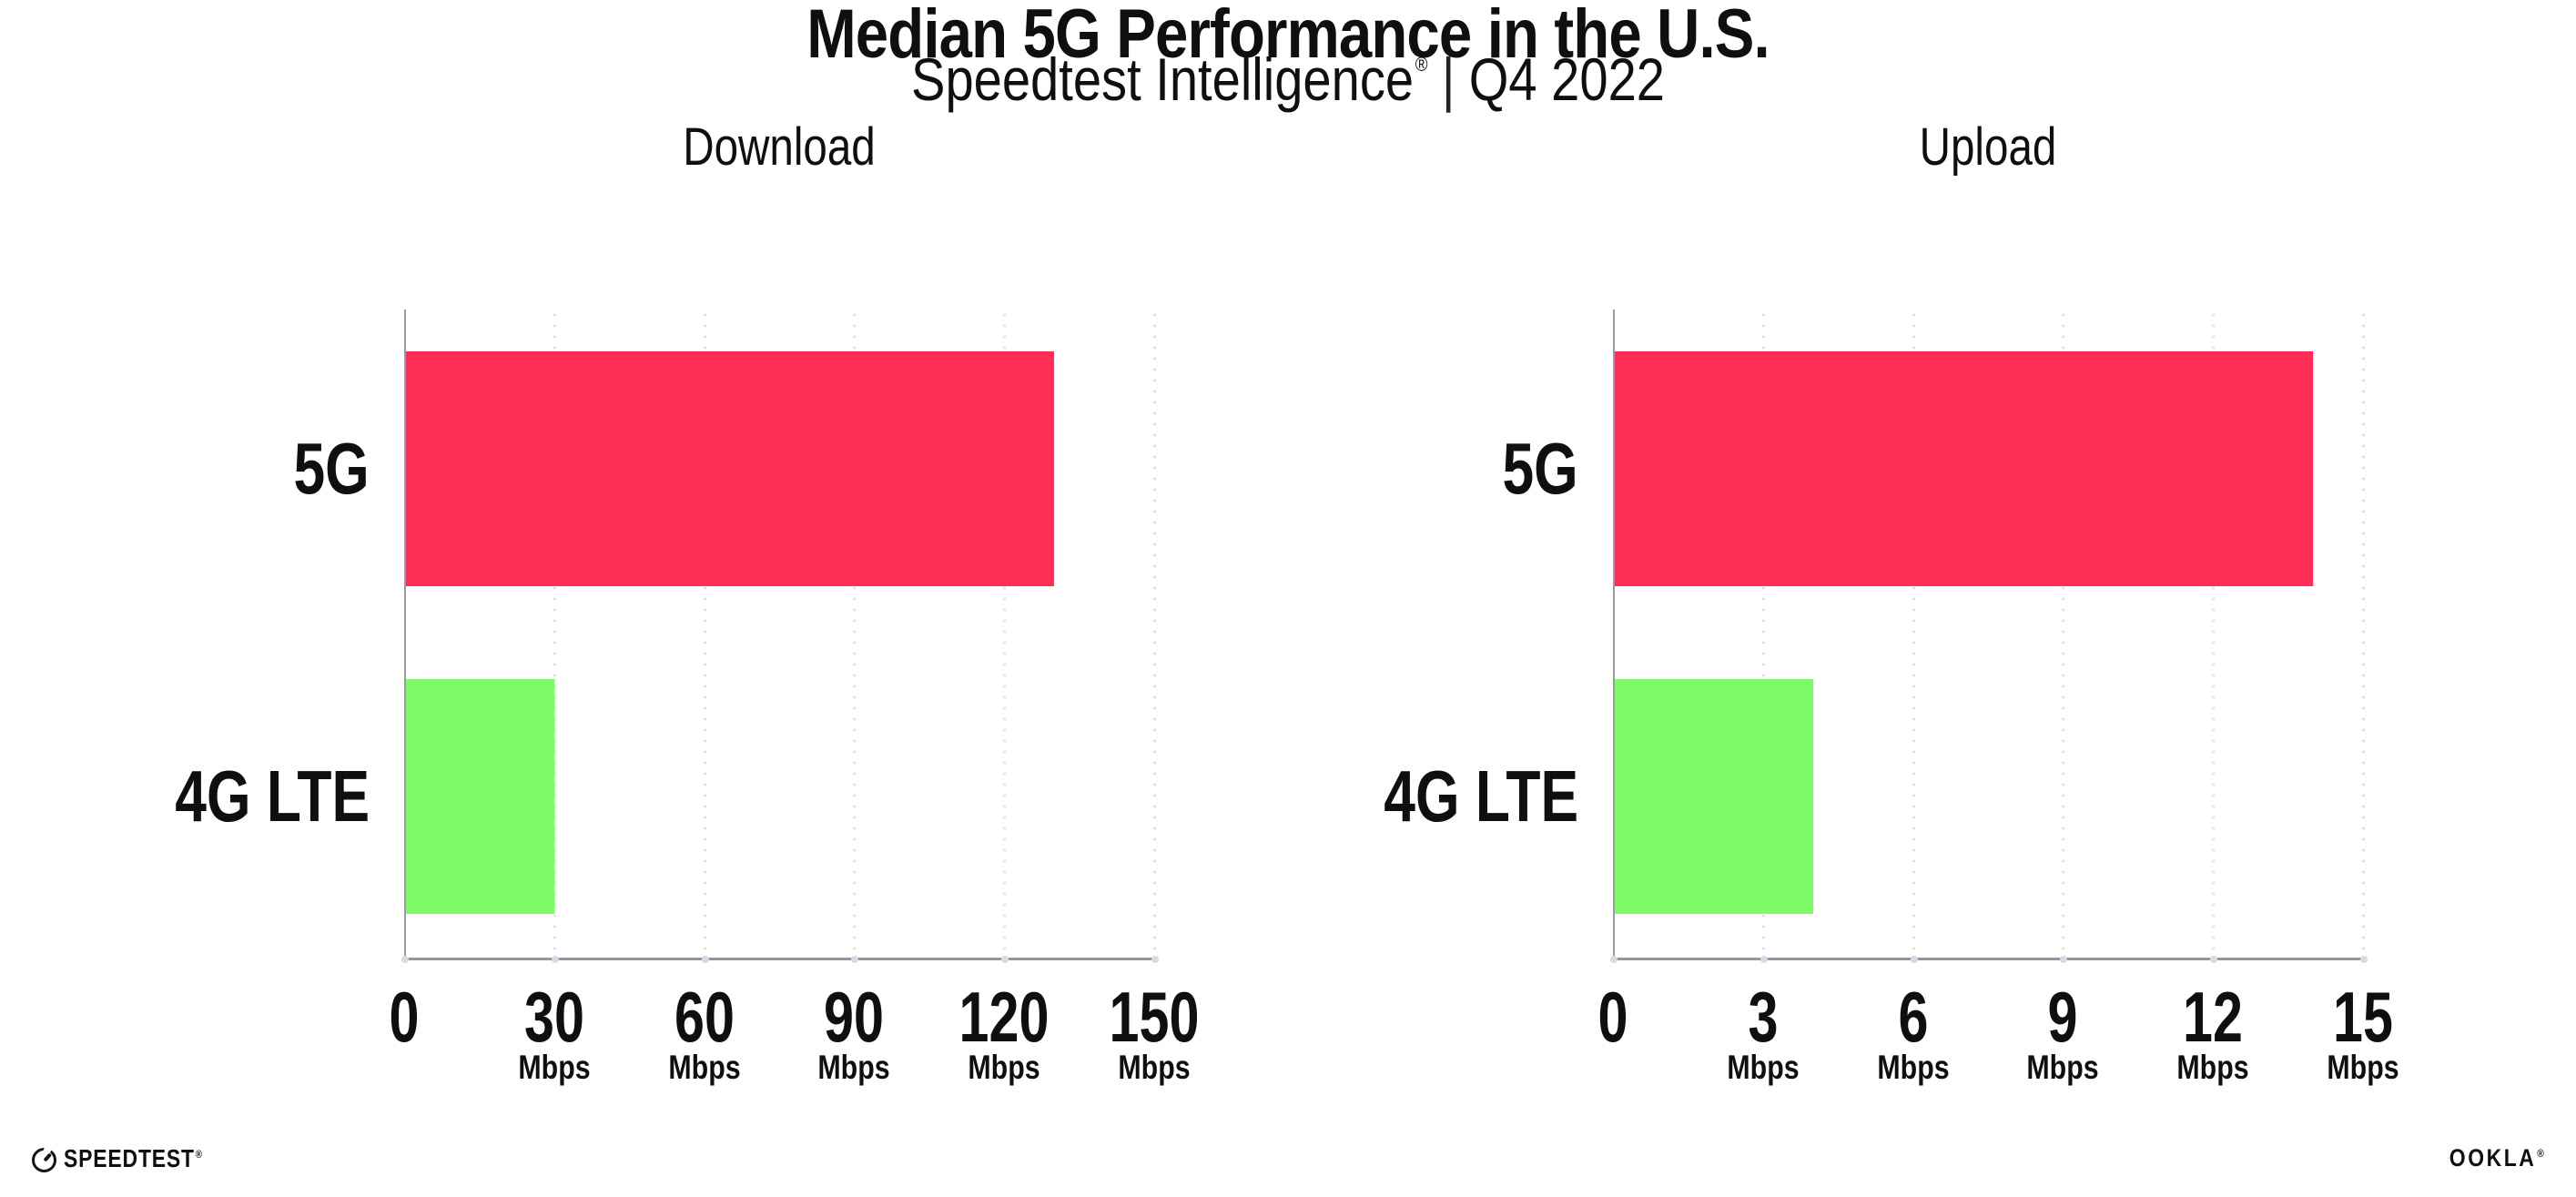 The height and width of the screenshot is (1197, 2576). I want to click on tick-label-upload-0: 0, so click(1612, 1017).